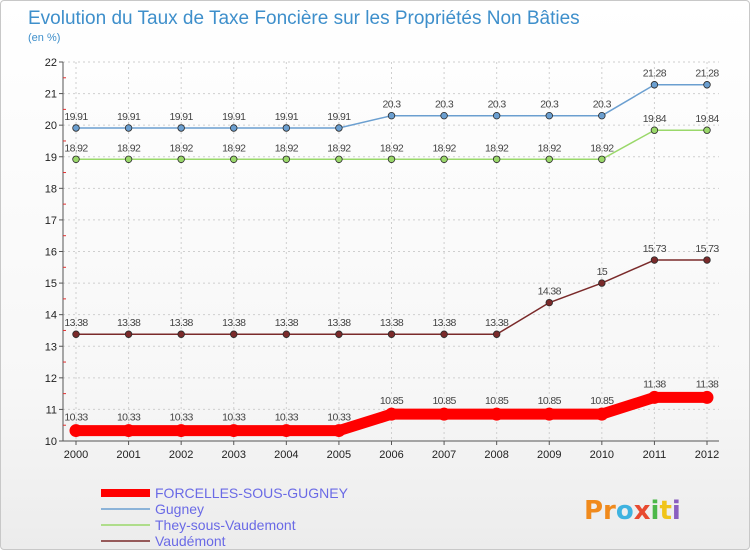  What do you see at coordinates (444, 455) in the screenshot?
I see `x-tick-label: 2007` at bounding box center [444, 455].